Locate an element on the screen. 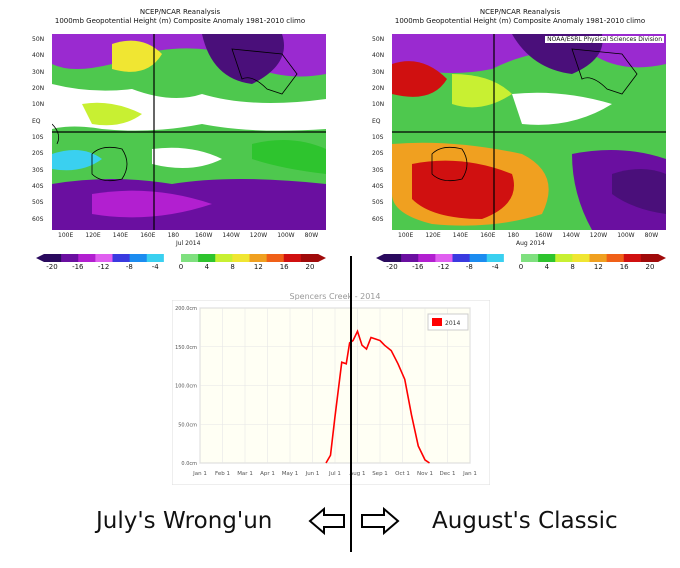  colorbar-tick: -12 is located at coordinates (103, 267).